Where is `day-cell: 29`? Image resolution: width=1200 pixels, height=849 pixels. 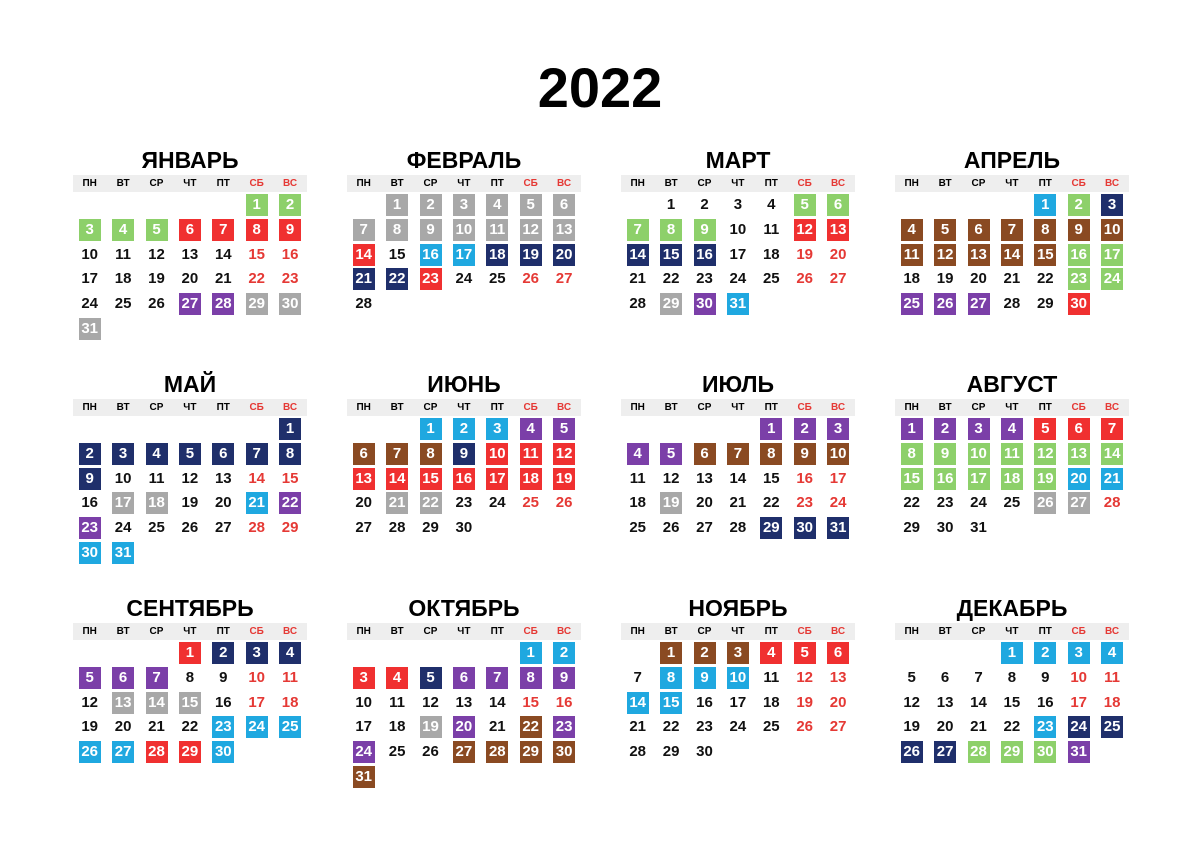 day-cell: 29 is located at coordinates (256, 304).